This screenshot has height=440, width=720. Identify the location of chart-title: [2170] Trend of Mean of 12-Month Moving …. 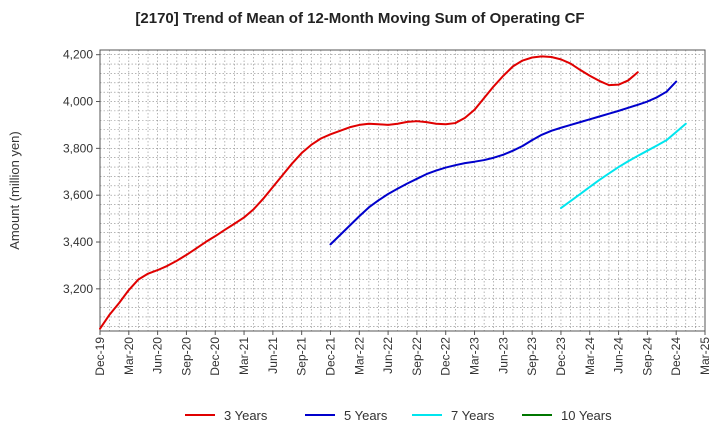
(360, 18).